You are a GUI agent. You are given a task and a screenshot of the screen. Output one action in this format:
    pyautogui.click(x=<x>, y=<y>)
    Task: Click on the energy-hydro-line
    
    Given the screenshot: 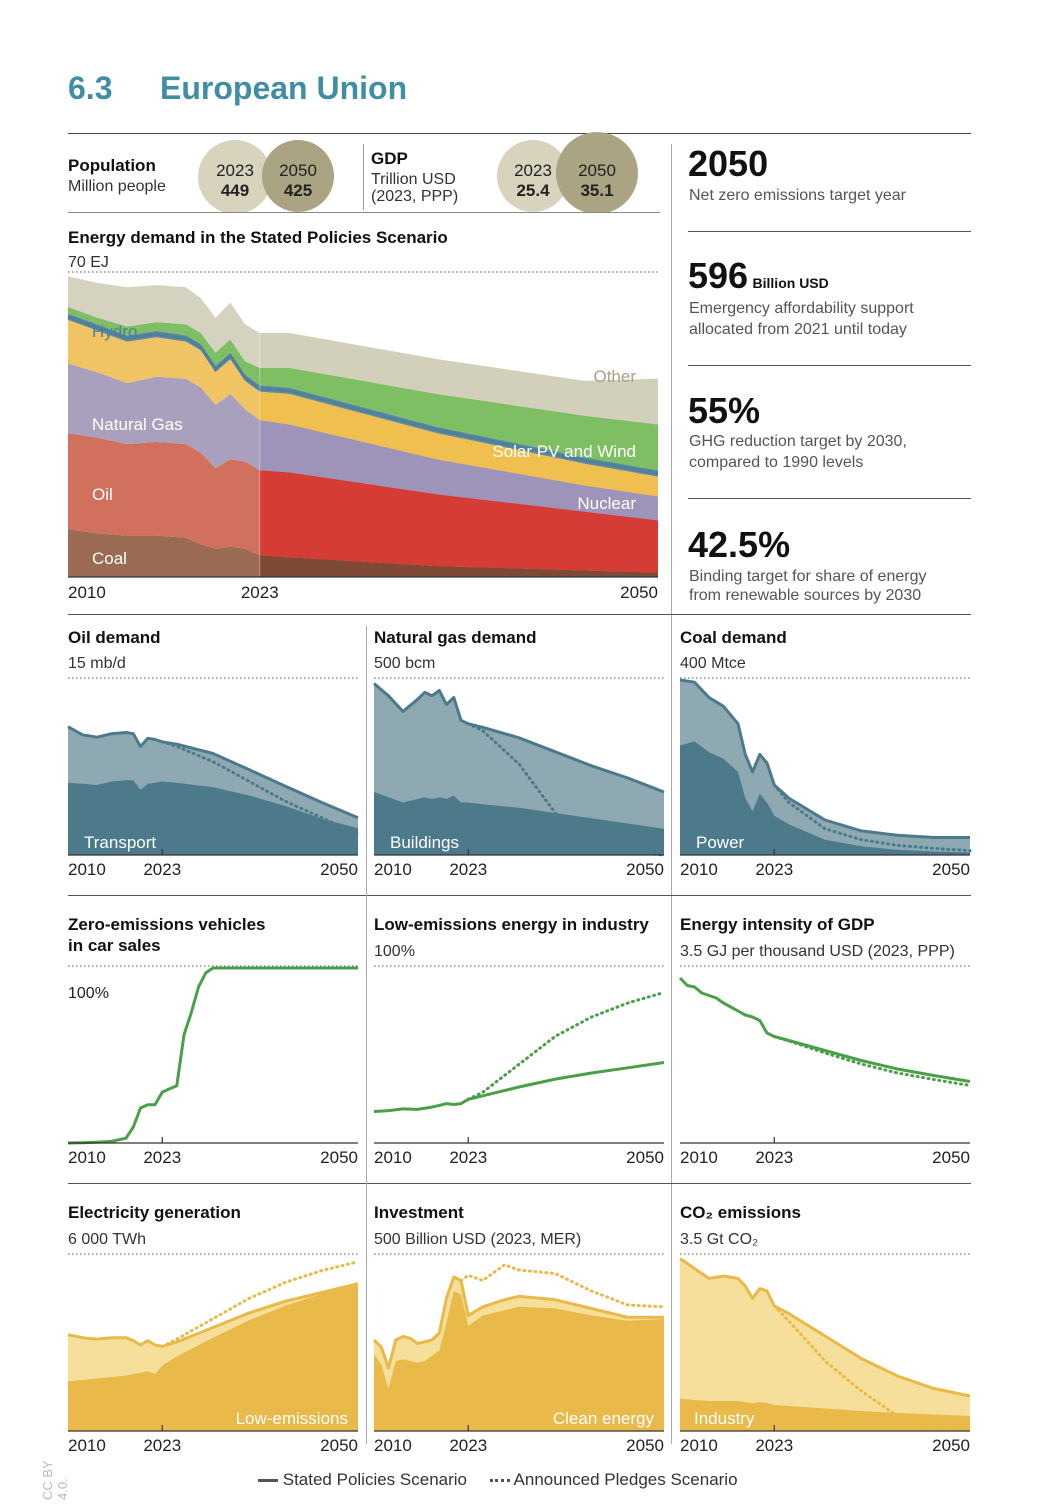 What is the action you would take?
    pyautogui.click(x=363, y=395)
    